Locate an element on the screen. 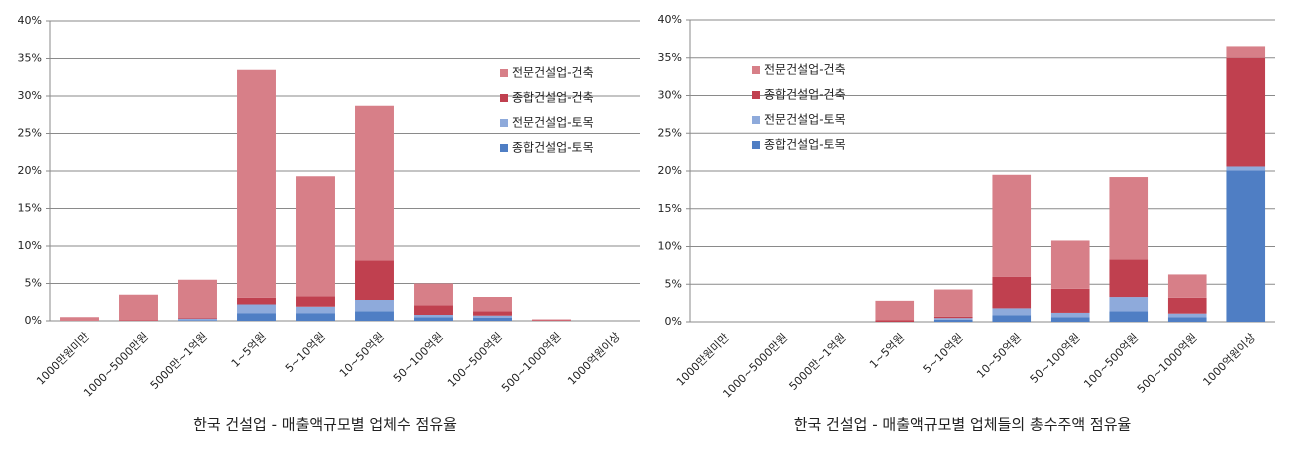  y-tick-label: 10% is located at coordinates (670, 246).